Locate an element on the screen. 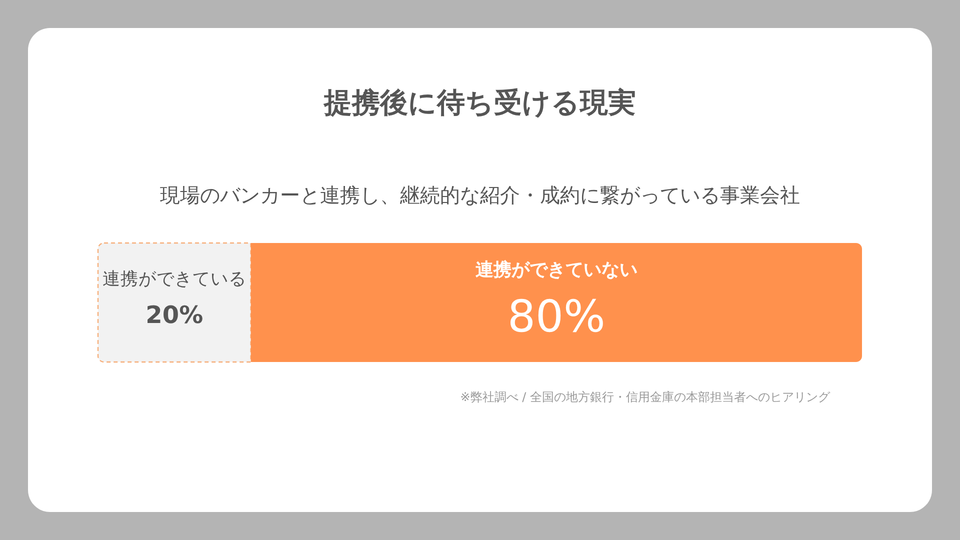 The image size is (960, 540). data-label: 80% is located at coordinates (557, 317).